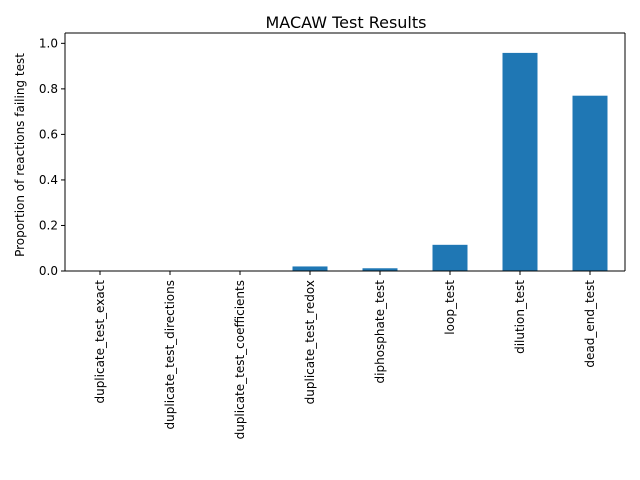 Image resolution: width=640 pixels, height=480 pixels. Describe the element at coordinates (590, 324) in the screenshot. I see `x-tick-label-dead-end-test: dead_end_test` at that location.